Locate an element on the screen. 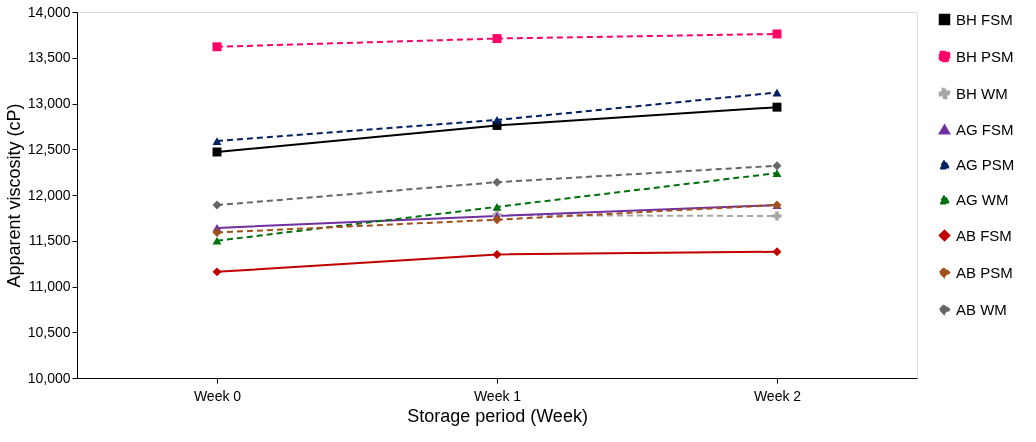 The width and height of the screenshot is (1036, 442). y-tick-label: 12,000 is located at coordinates (49, 194).